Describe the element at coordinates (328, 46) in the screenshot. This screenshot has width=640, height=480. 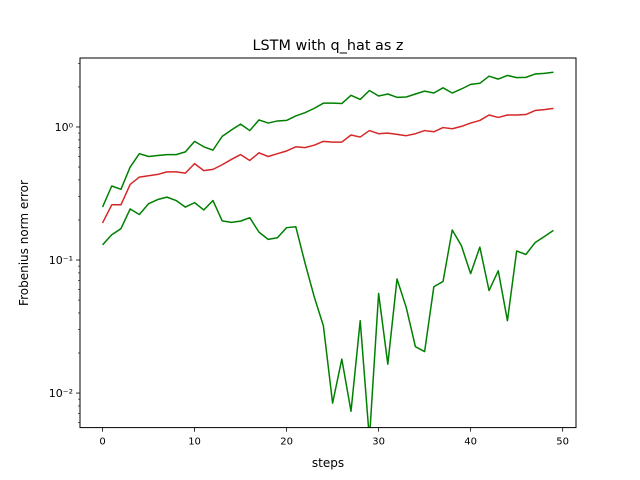
I see `chart-title: LSTM with q_hat as z` at that location.